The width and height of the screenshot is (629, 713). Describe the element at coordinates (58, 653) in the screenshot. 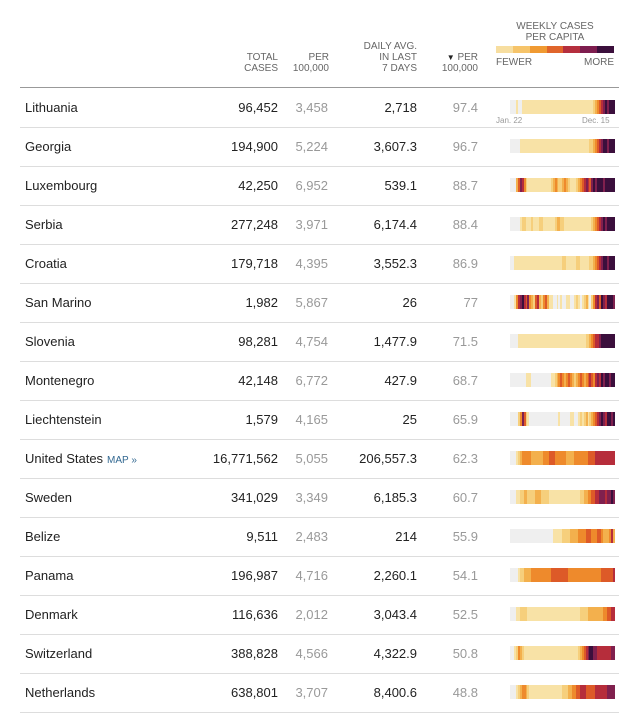

I see `country-name: Switzerland` at that location.